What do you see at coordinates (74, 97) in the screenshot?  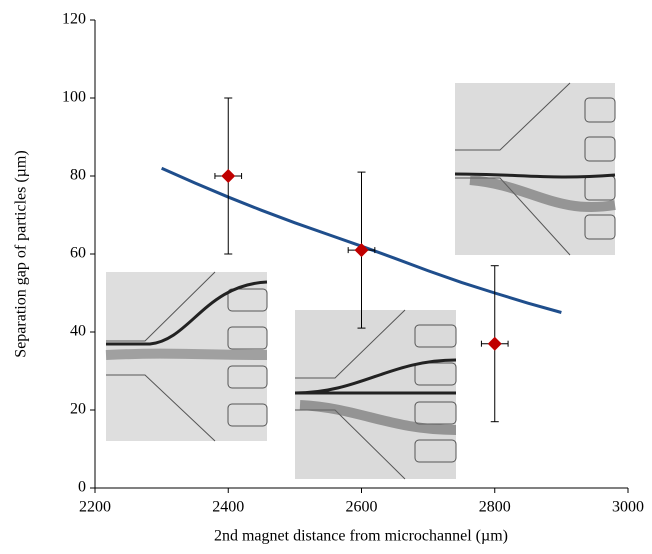 I see `y-tick-label: 100` at bounding box center [74, 97].